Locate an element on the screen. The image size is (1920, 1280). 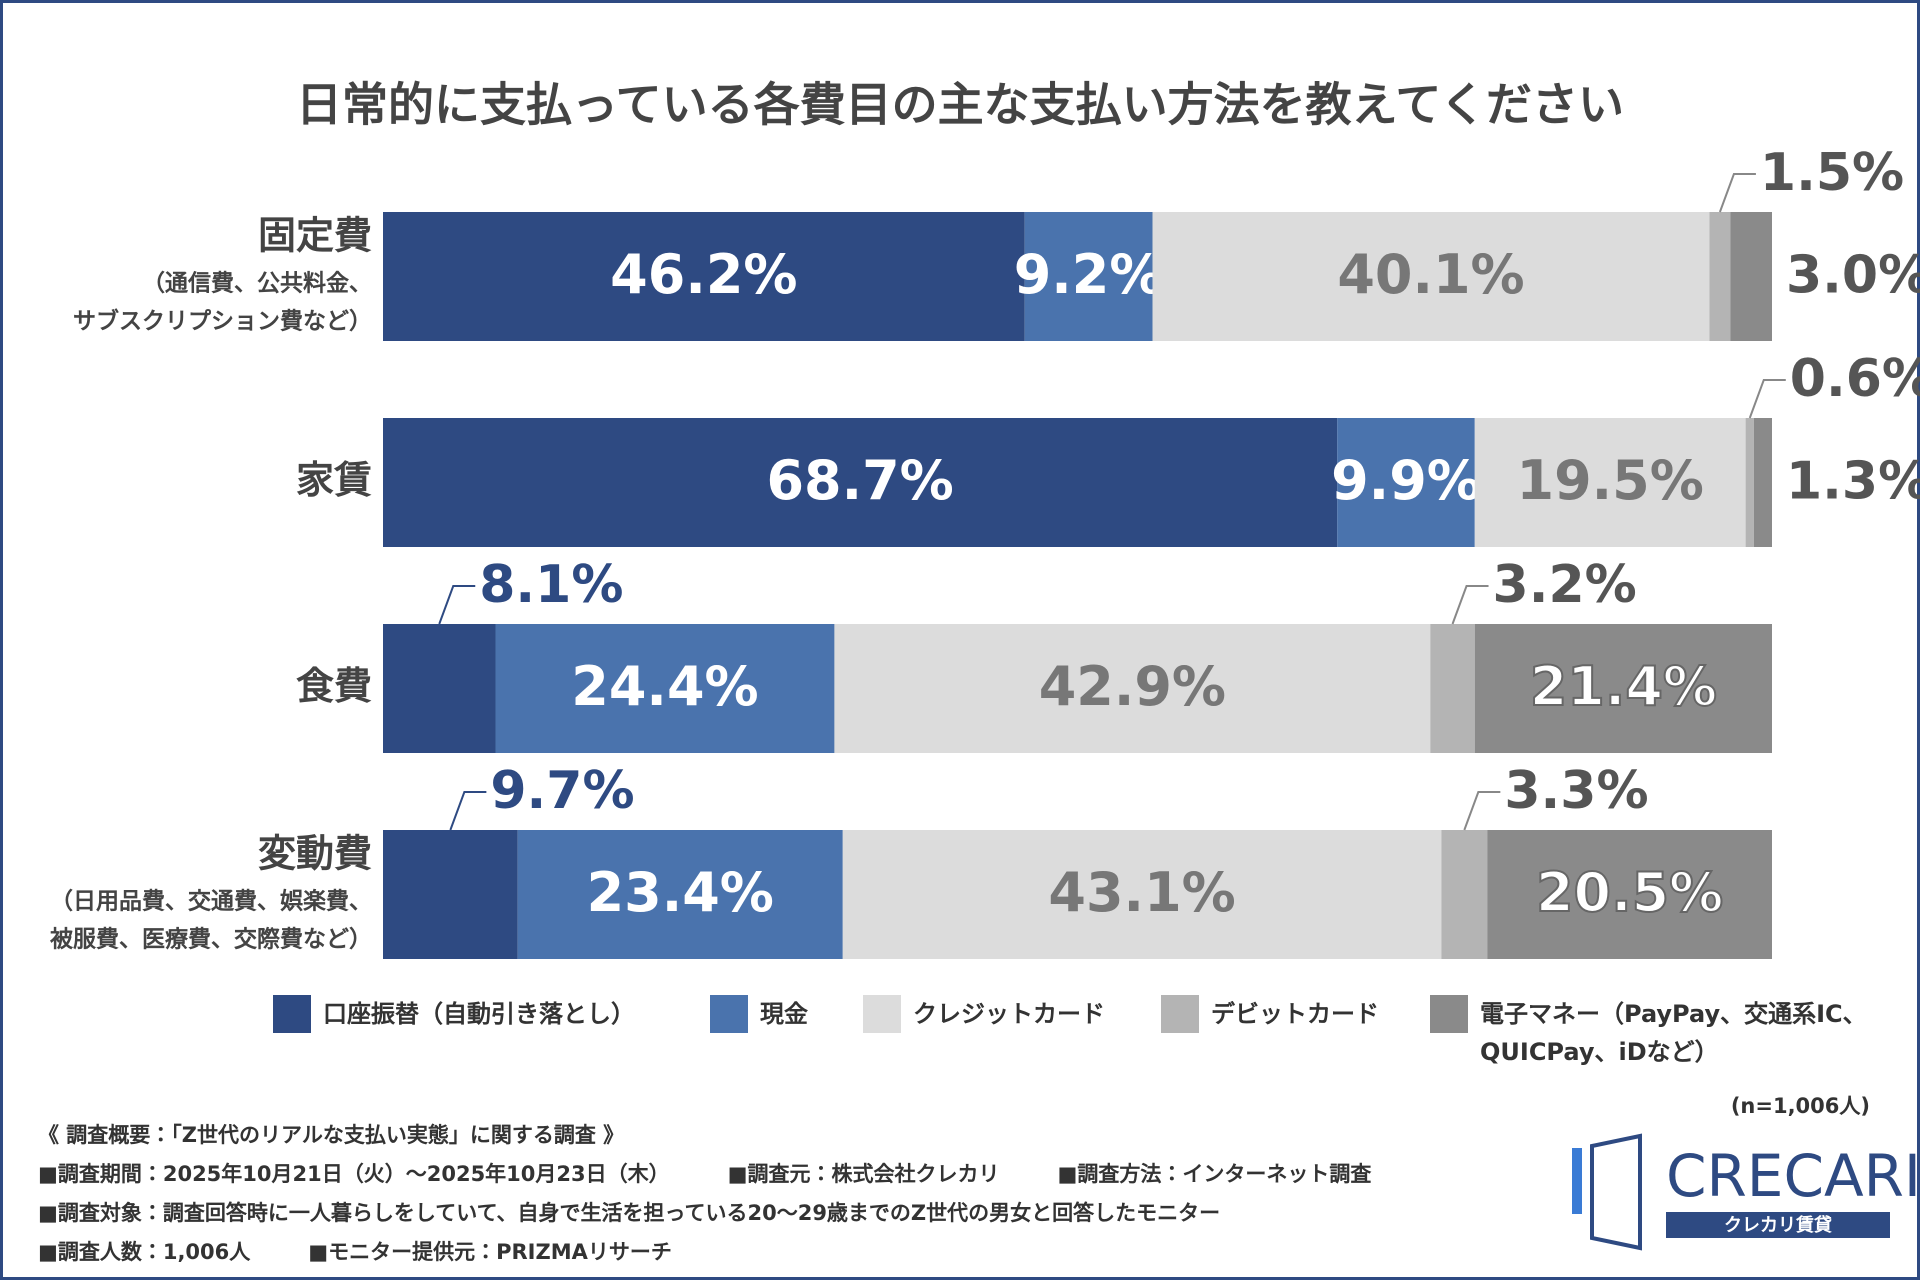
value-label: 3.0% is located at coordinates (1853, 276).